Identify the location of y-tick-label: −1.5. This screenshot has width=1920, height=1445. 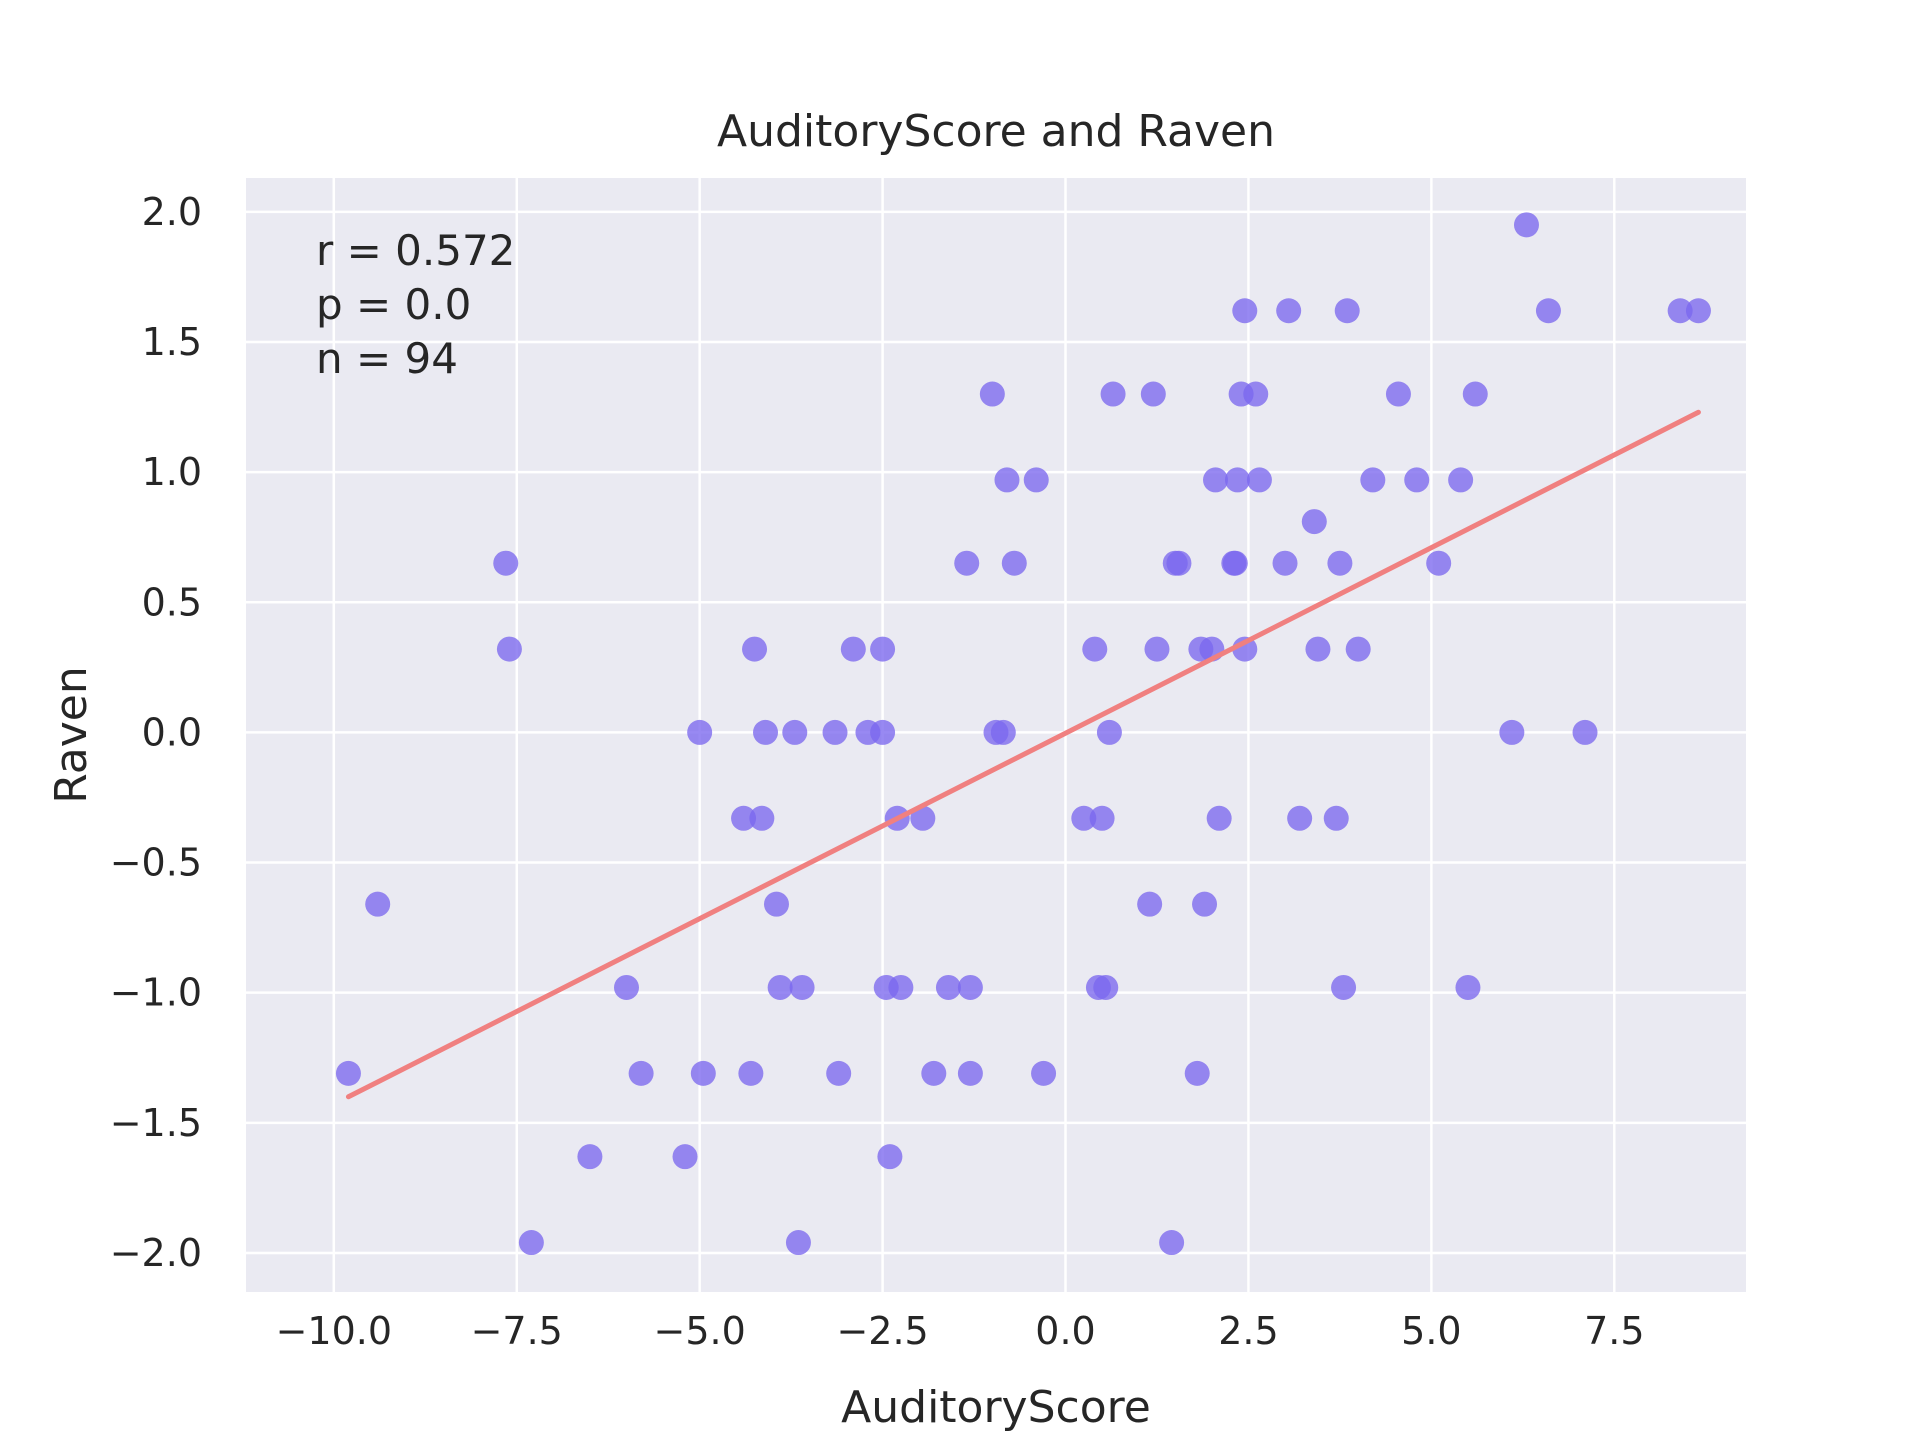
(156, 1123).